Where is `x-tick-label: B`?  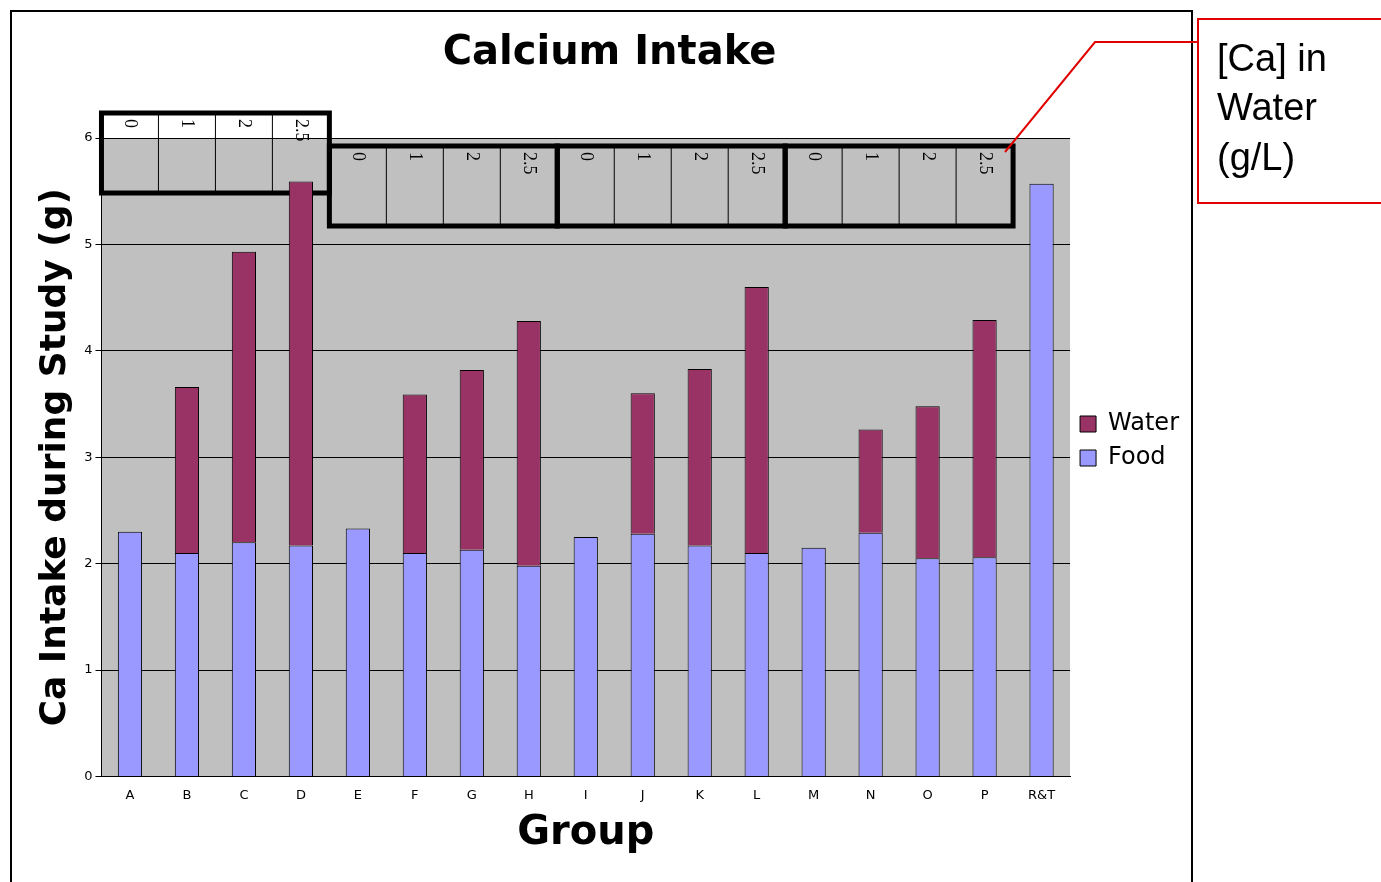 x-tick-label: B is located at coordinates (187, 794).